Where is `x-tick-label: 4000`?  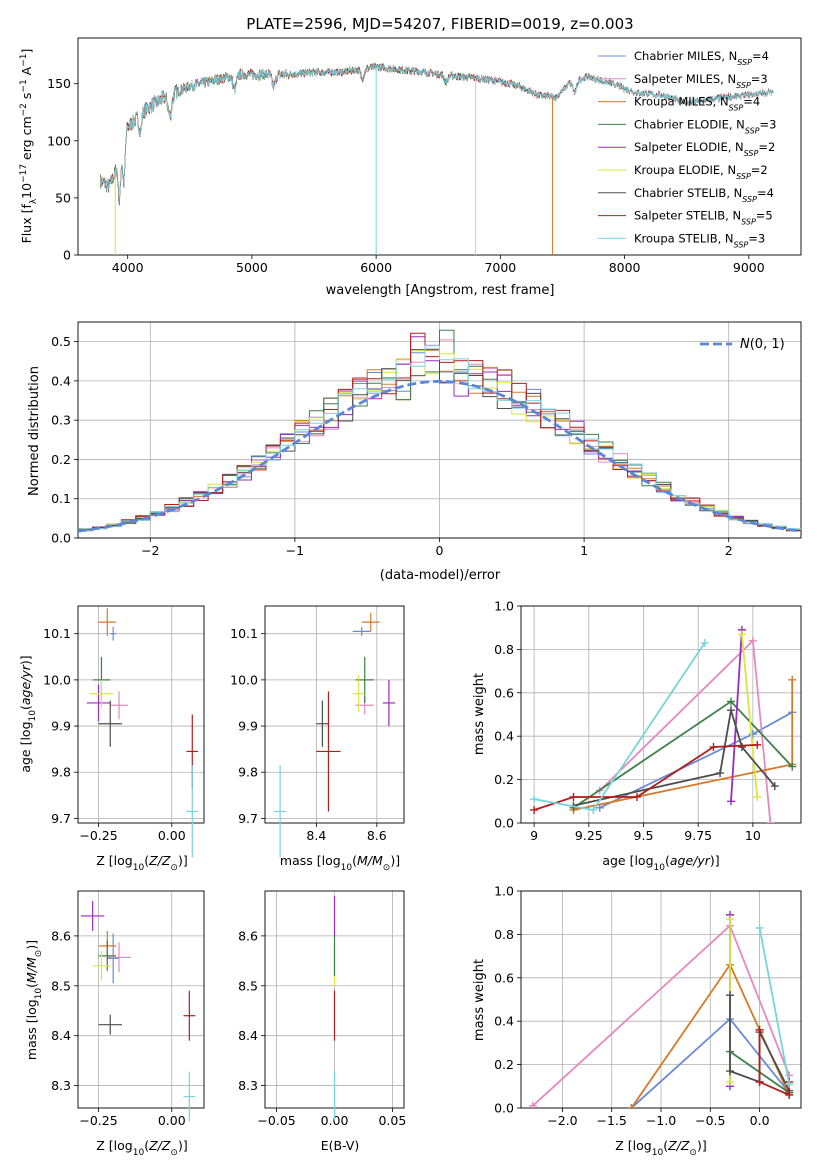 x-tick-label: 4000 is located at coordinates (128, 267).